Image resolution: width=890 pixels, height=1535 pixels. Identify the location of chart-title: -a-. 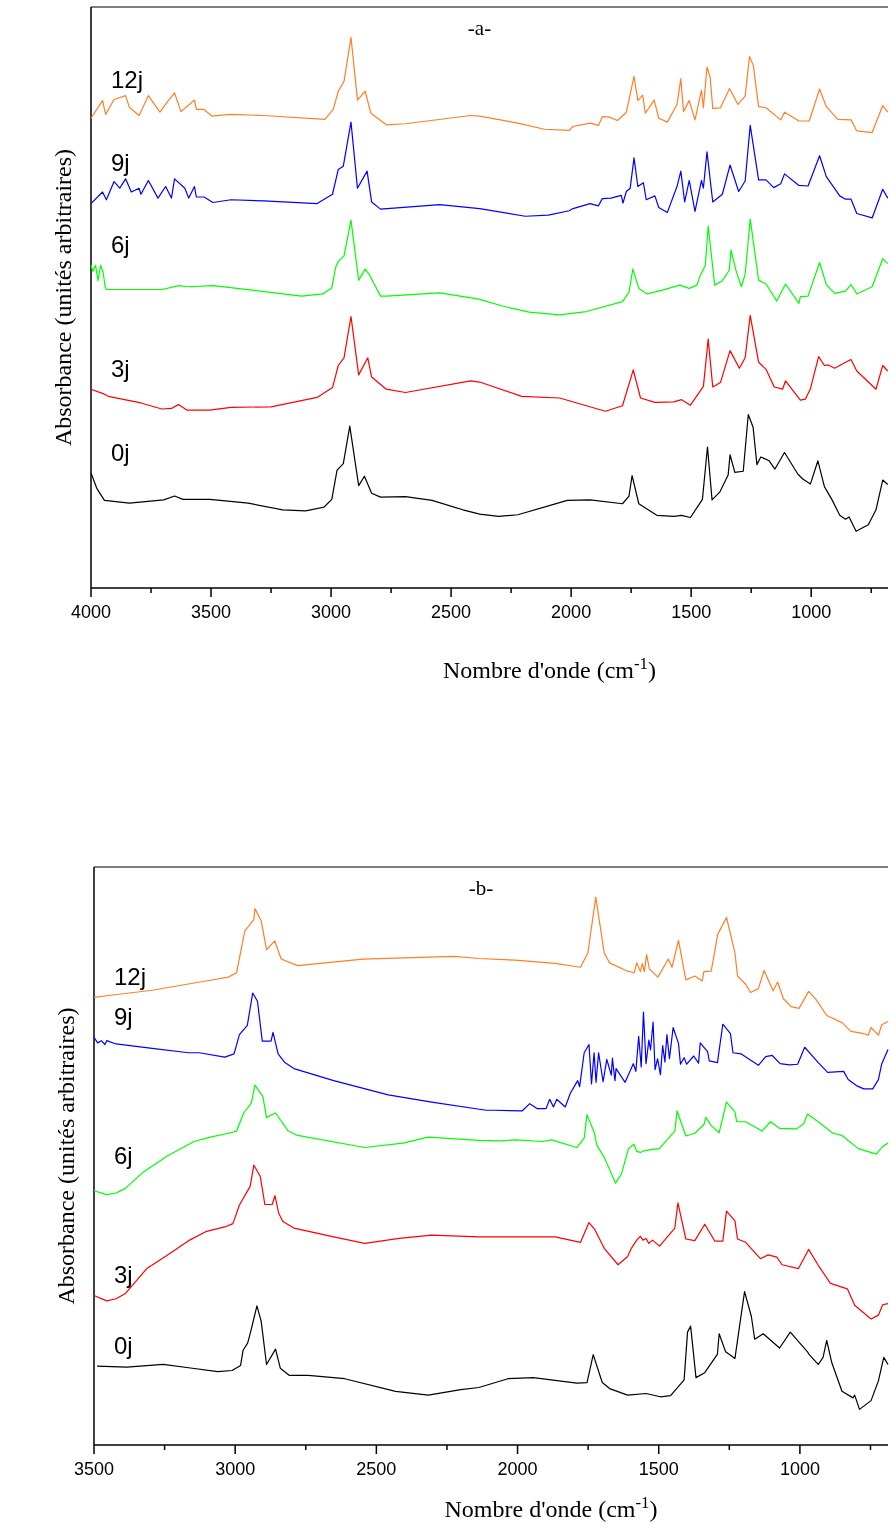
(479, 28).